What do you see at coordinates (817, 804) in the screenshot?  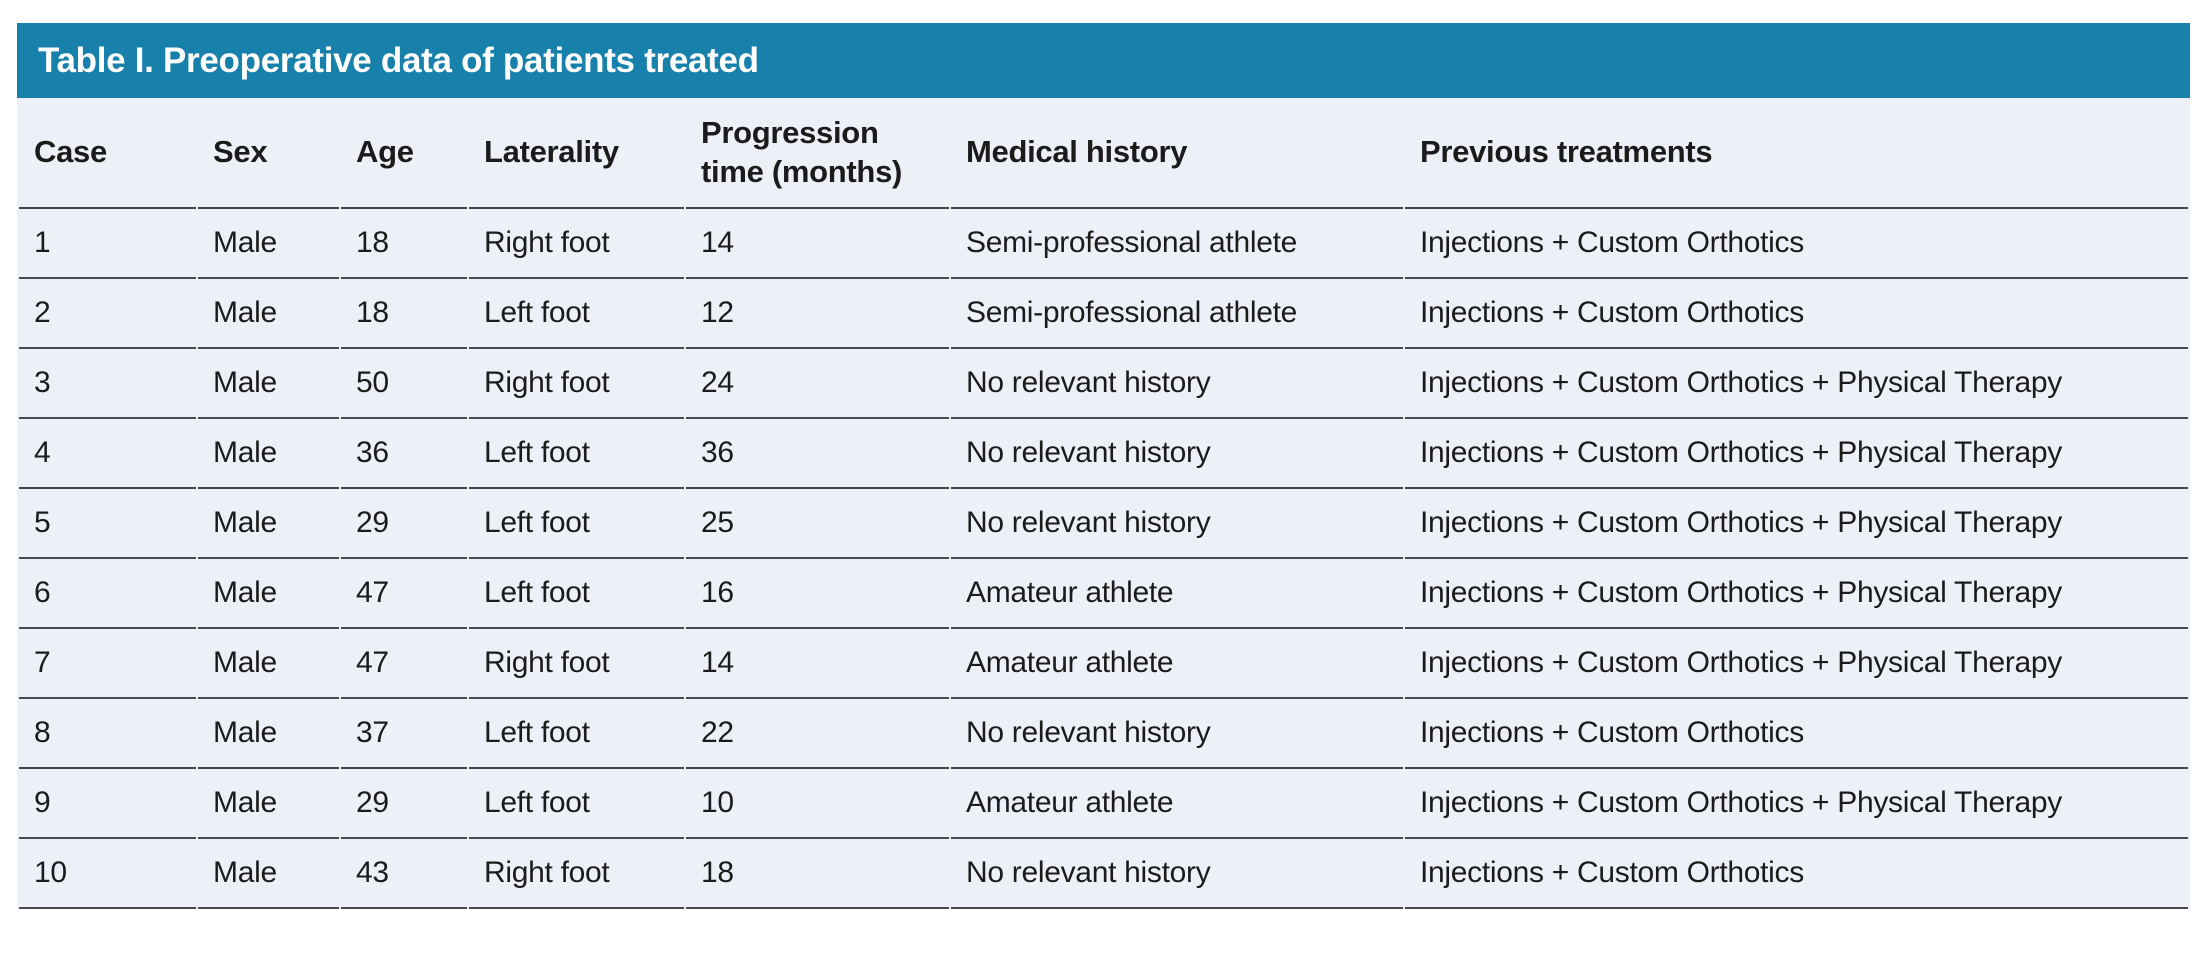 I see `table-cell-progression-months: 10` at bounding box center [817, 804].